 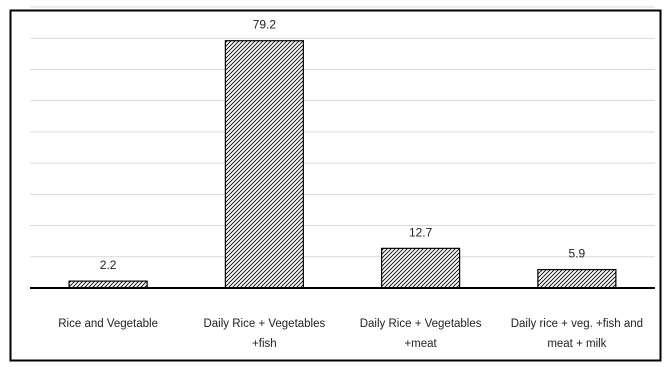 What do you see at coordinates (108, 265) in the screenshot?
I see `data-label-1: 2.2` at bounding box center [108, 265].